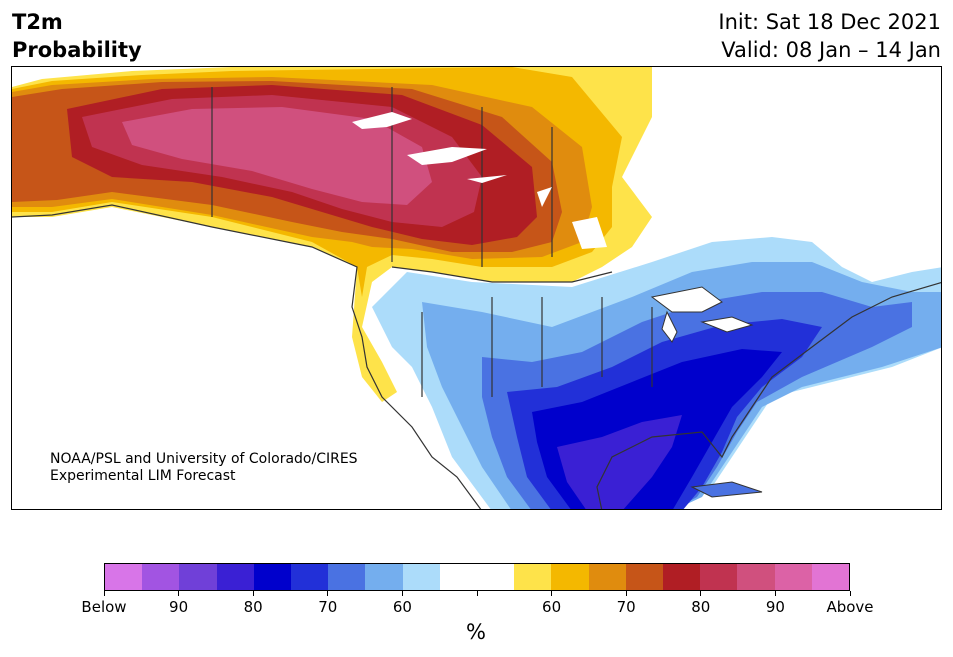 The image size is (953, 657). Describe the element at coordinates (77, 50) in the screenshot. I see `title-line-2: Probability` at that location.